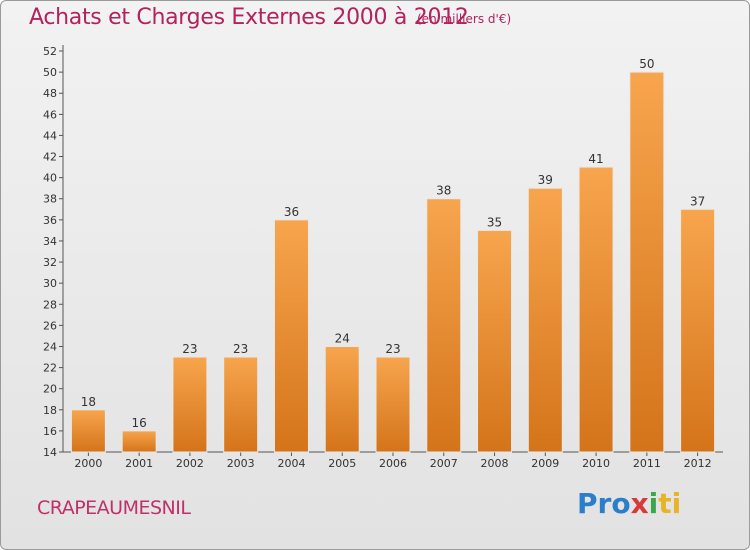 The image size is (750, 550). I want to click on x-tick-label: 2001, so click(139, 463).